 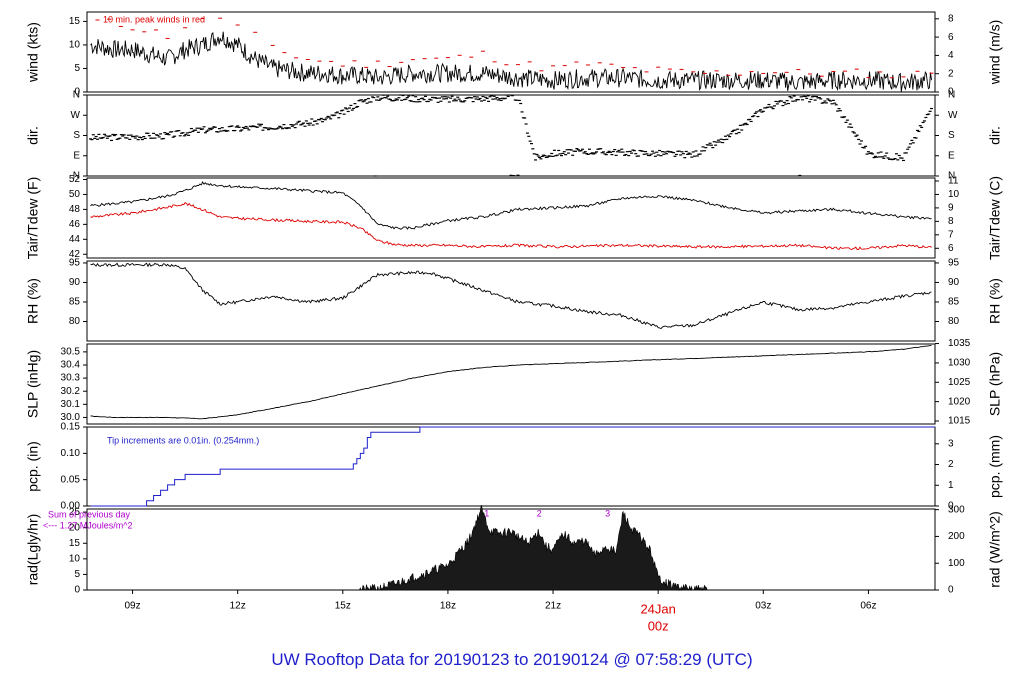 What do you see at coordinates (75, 282) in the screenshot?
I see `rh-left-tick-label: 90` at bounding box center [75, 282].